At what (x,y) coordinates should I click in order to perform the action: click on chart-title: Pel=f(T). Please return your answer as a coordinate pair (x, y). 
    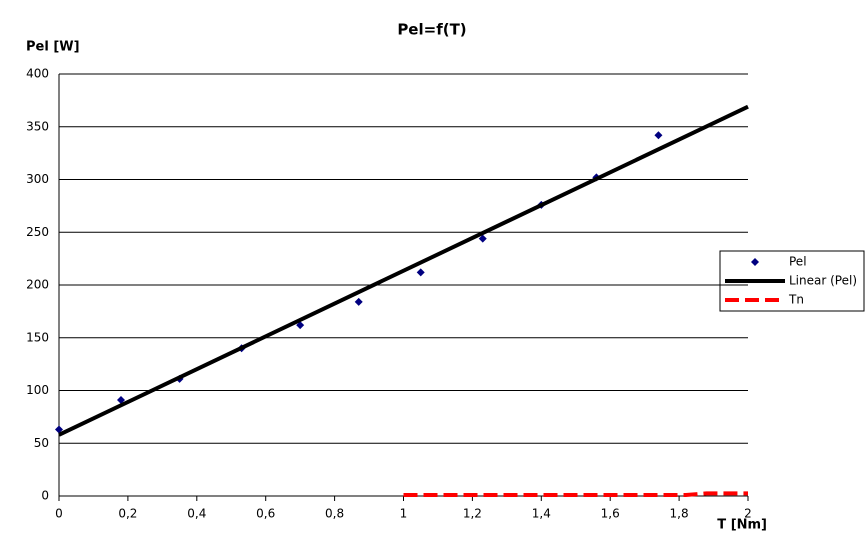
    Looking at the image, I should click on (431, 30).